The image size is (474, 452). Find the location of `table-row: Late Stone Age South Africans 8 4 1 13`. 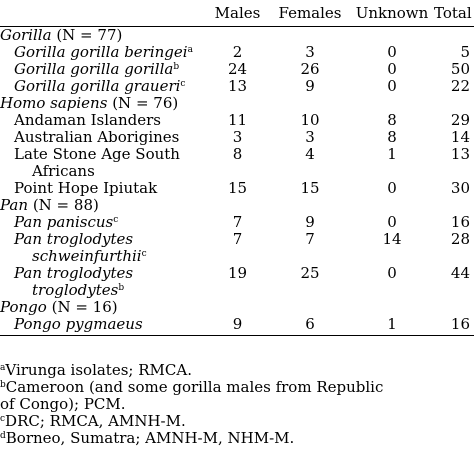

table-row: Late Stone Age South Africans 8 4 1 13 is located at coordinates (237, 163).